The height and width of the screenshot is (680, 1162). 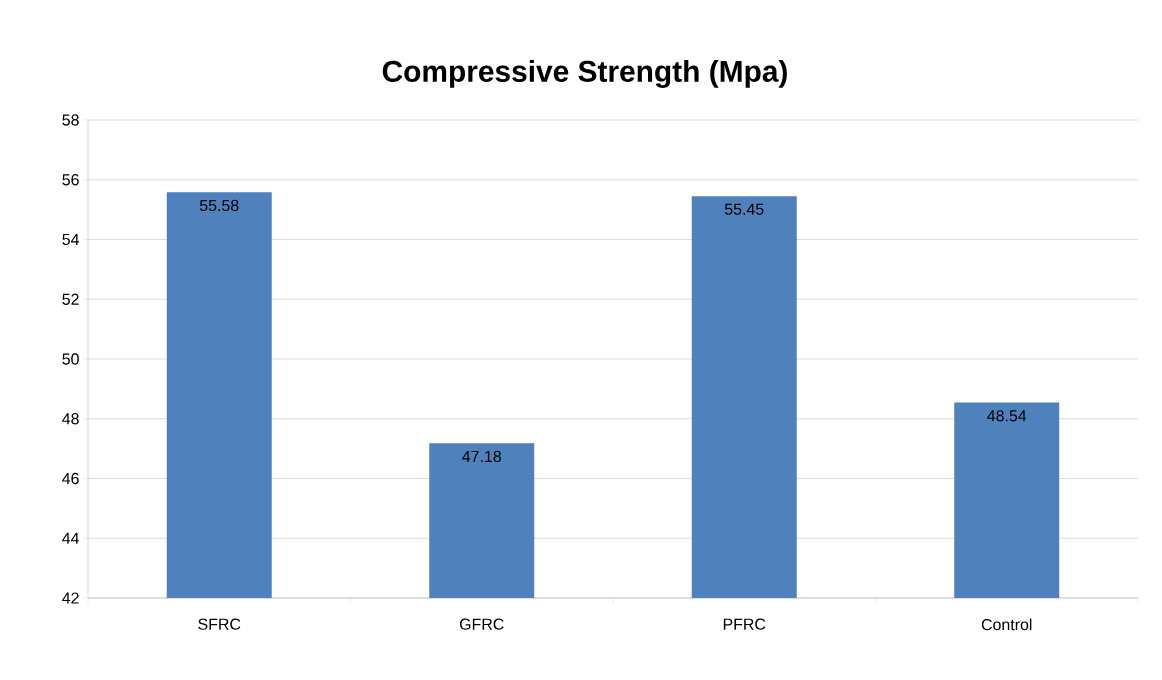 I want to click on x-tick-label: GFRC, so click(x=481, y=624).